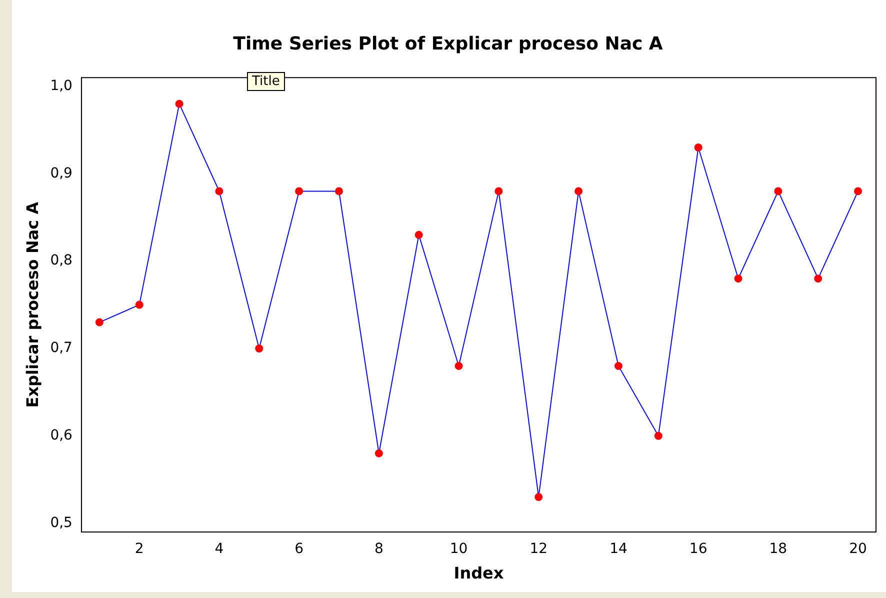  What do you see at coordinates (61, 522) in the screenshot?
I see `y-tick-label: 0,5` at bounding box center [61, 522].